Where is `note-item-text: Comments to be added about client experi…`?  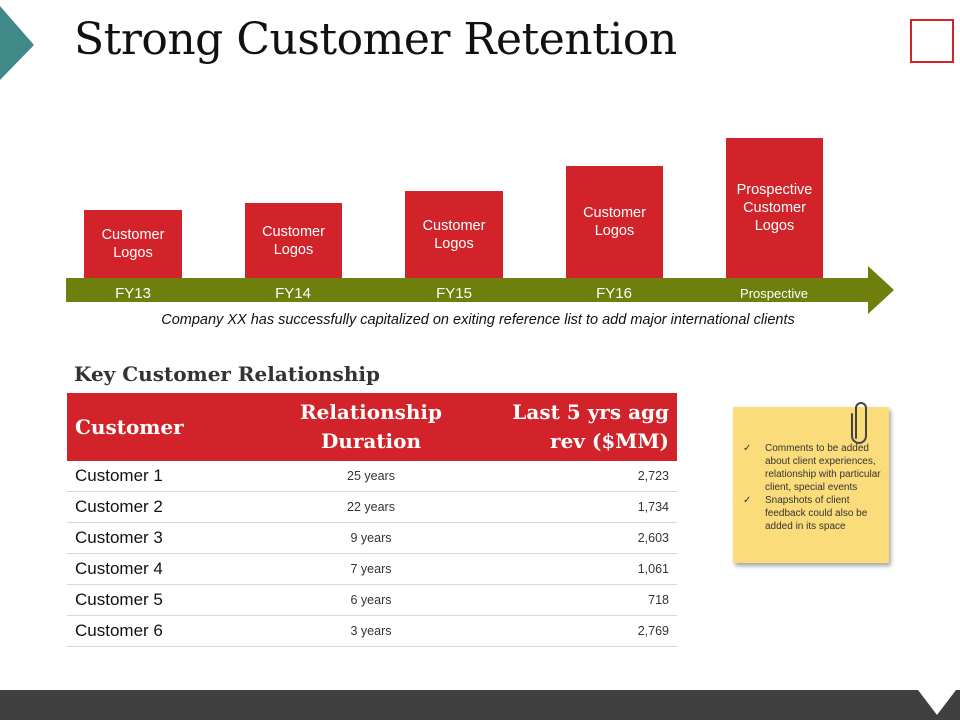
note-item-text: Comments to be added about client experi… is located at coordinates (823, 468).